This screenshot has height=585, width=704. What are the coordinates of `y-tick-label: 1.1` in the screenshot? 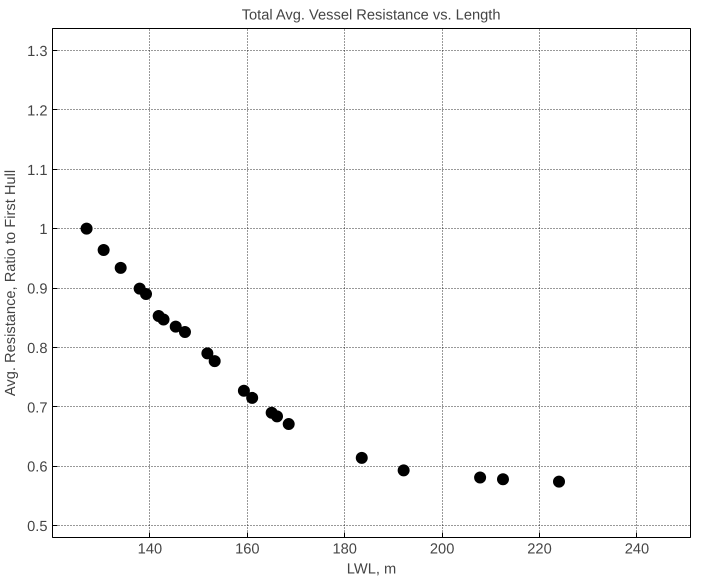 It's located at (37, 170).